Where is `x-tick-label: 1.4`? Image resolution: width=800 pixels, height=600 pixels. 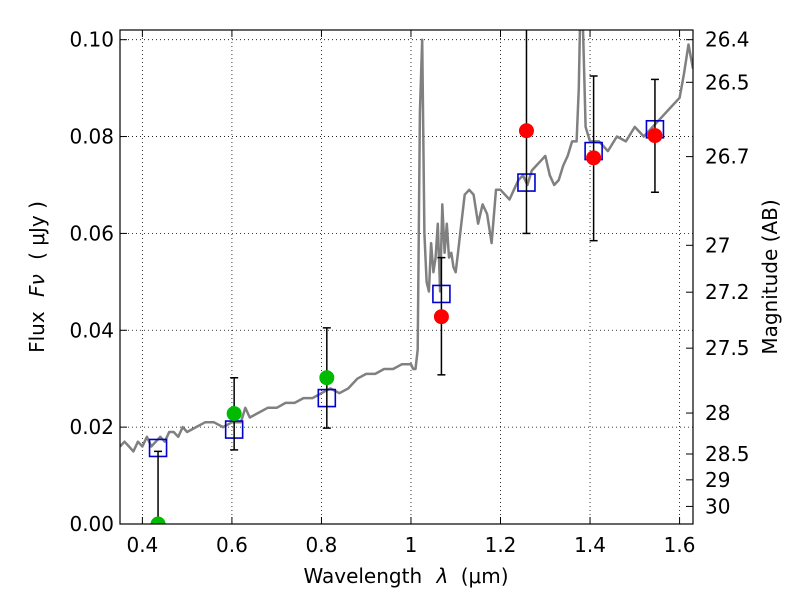
x-tick-label: 1.4 is located at coordinates (590, 545).